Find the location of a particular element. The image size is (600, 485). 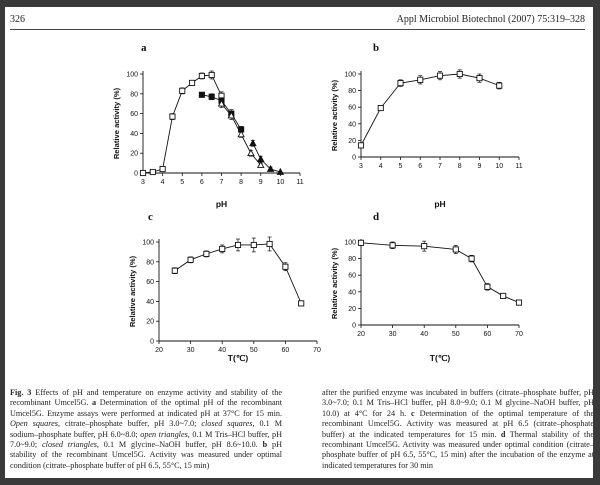

panel-d-letter: d is located at coordinates (376, 217).